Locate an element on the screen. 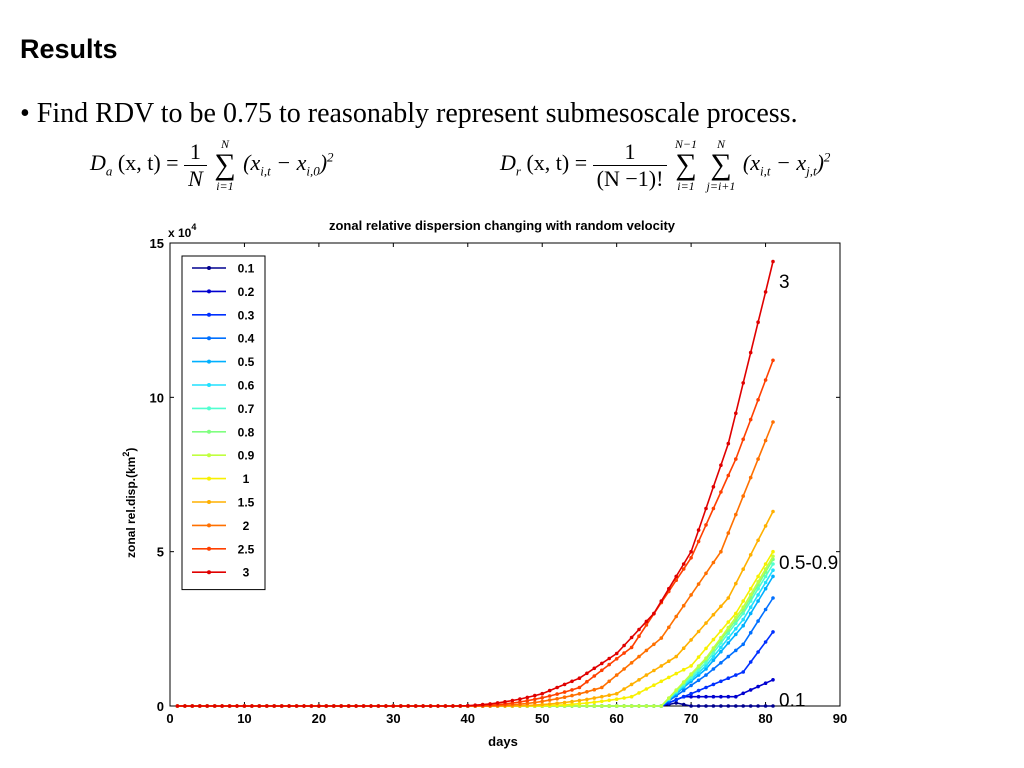  legend-label: 2.5 is located at coordinates (246, 549).